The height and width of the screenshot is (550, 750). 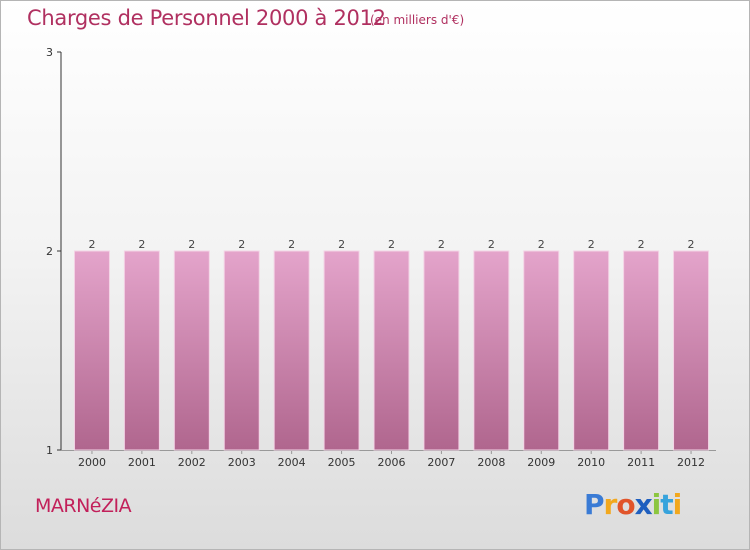 I want to click on x-tick-label: 2009, so click(x=541, y=462).